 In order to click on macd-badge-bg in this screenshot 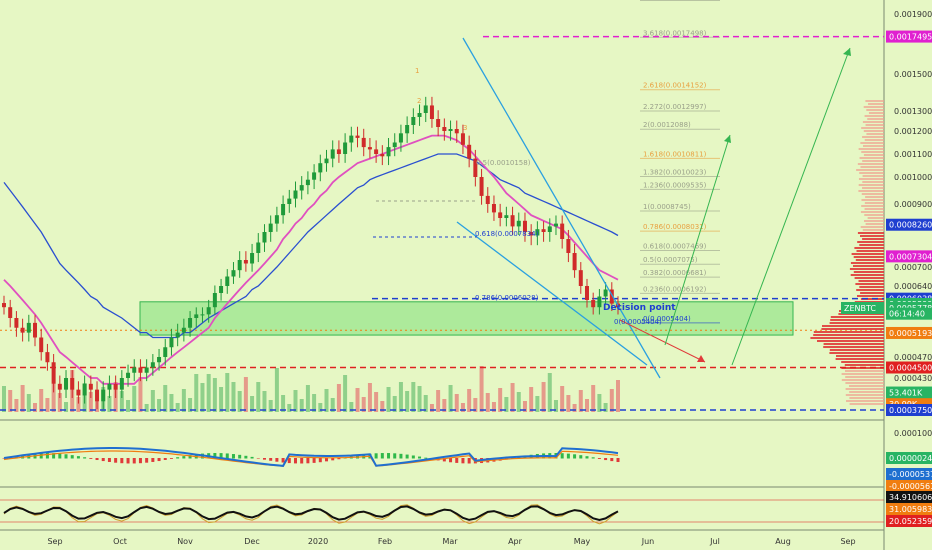, I will do `click(909, 486)`.